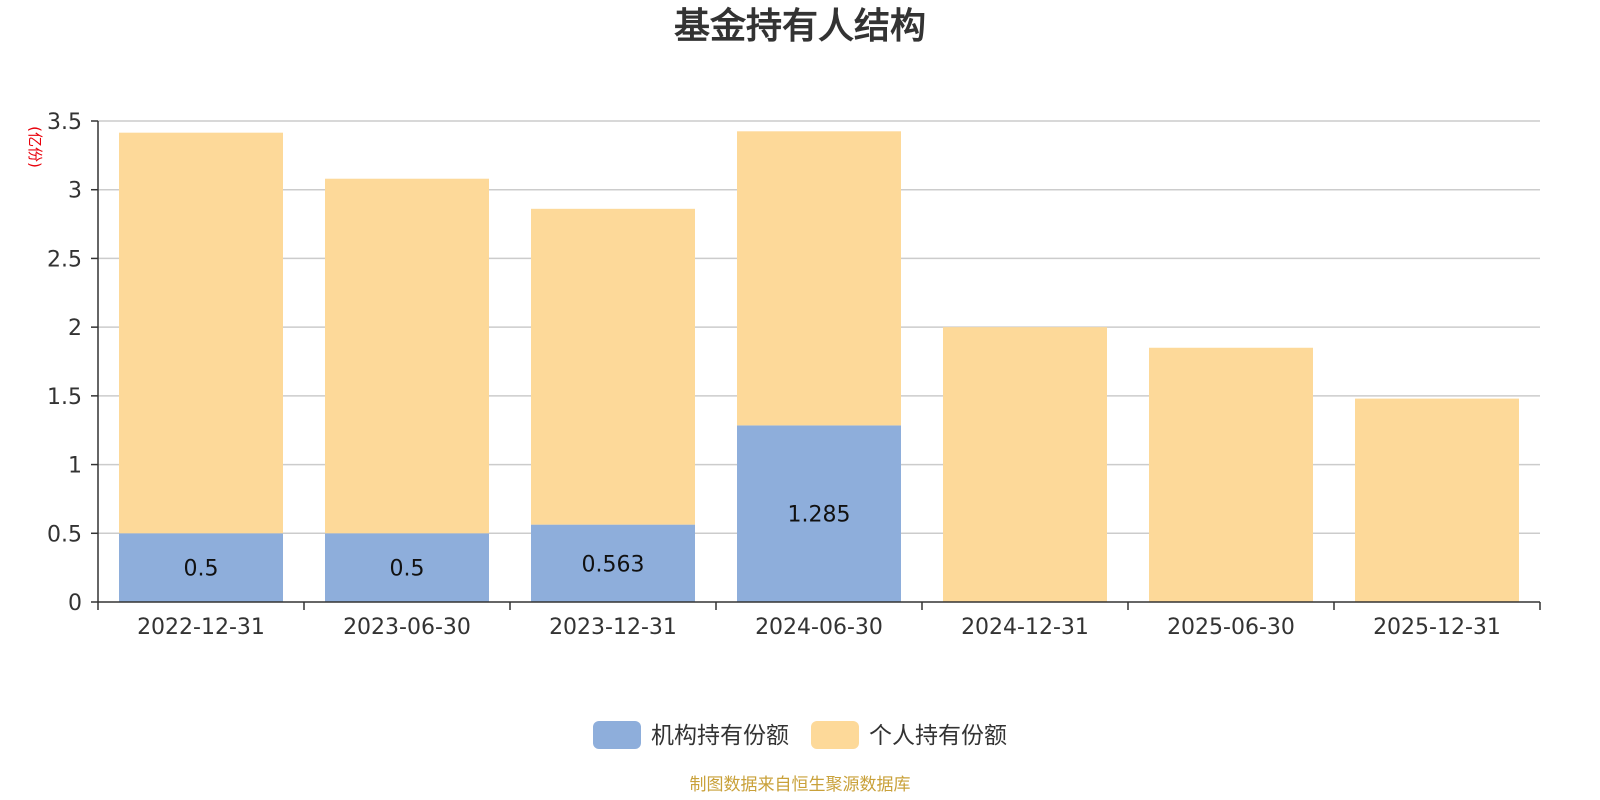 The height and width of the screenshot is (800, 1600). I want to click on bar-data-label: 1.285, so click(819, 515).